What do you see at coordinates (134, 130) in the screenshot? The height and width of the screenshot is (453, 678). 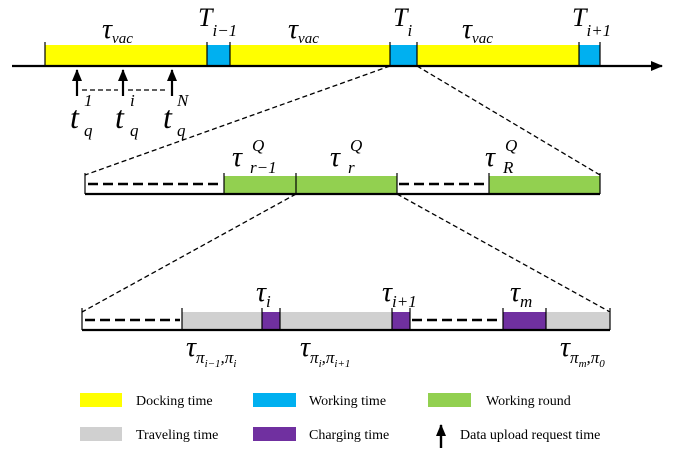 I see `request-label-i-sub: q` at bounding box center [134, 130].